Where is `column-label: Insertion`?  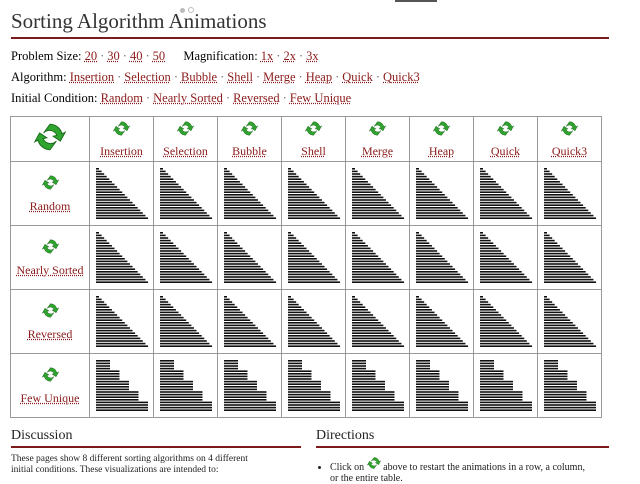
column-label: Insertion is located at coordinates (121, 150).